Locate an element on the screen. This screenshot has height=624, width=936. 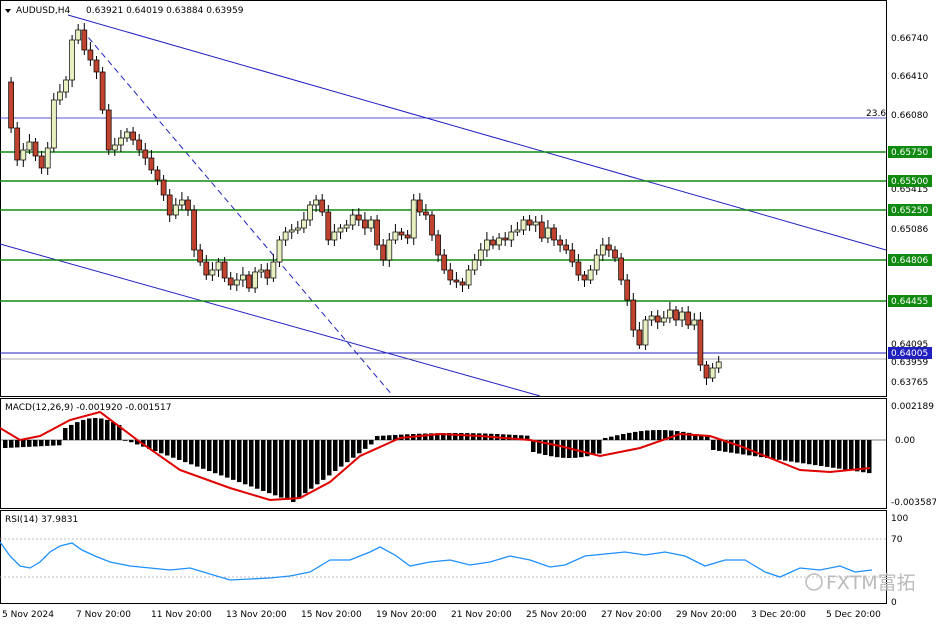
descending-channel-bottom is located at coordinates (270, 320).